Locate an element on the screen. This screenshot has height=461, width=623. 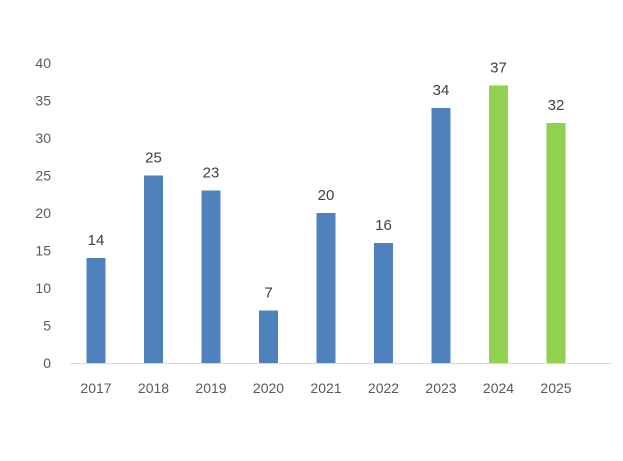
x-tick-label: 2023 is located at coordinates (440, 388).